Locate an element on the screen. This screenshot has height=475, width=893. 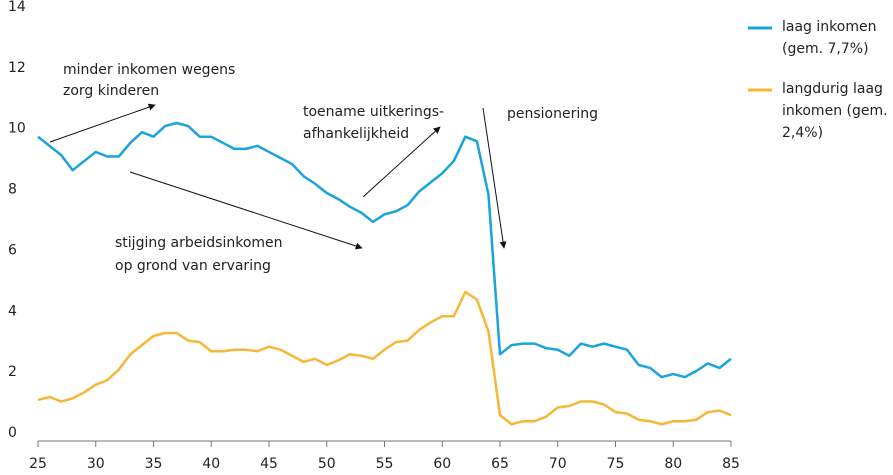
y-tick-label: 14 is located at coordinates (17, 7).